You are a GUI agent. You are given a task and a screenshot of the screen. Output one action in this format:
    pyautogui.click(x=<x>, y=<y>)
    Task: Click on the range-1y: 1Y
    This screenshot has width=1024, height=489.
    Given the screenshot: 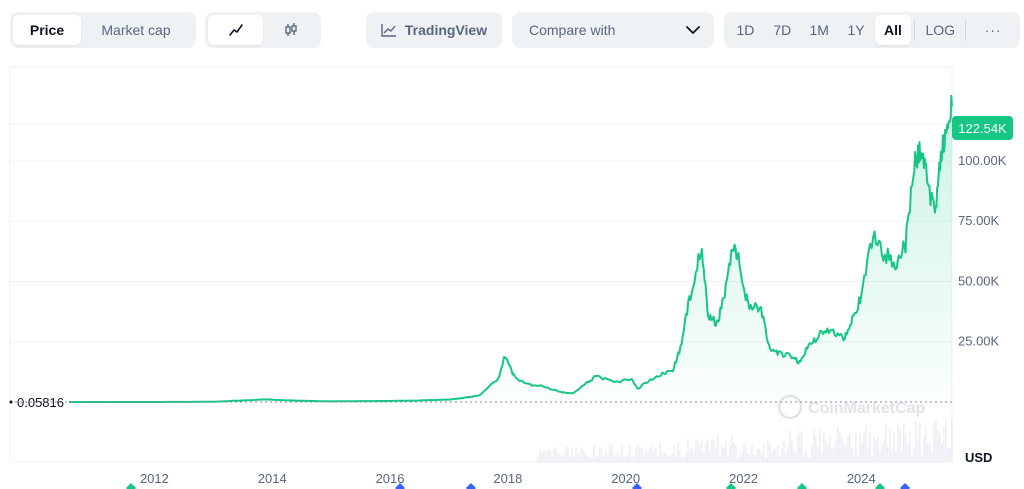 What is the action you would take?
    pyautogui.click(x=856, y=30)
    